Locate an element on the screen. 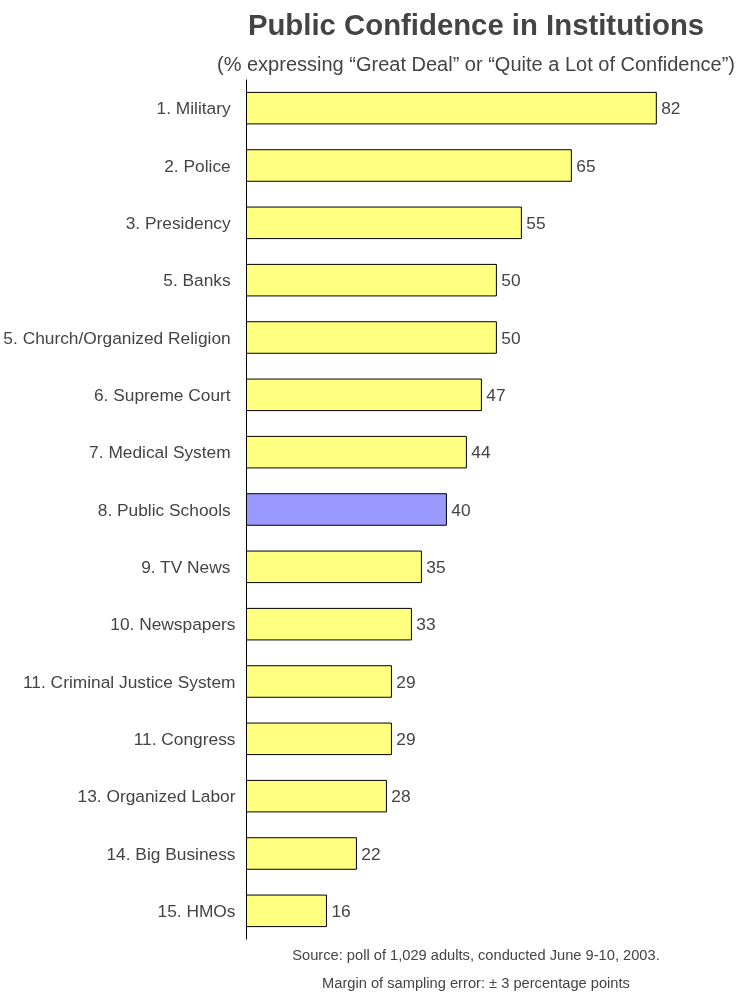 The width and height of the screenshot is (739, 1003). y-tick-label: 11. Congress is located at coordinates (184, 738).